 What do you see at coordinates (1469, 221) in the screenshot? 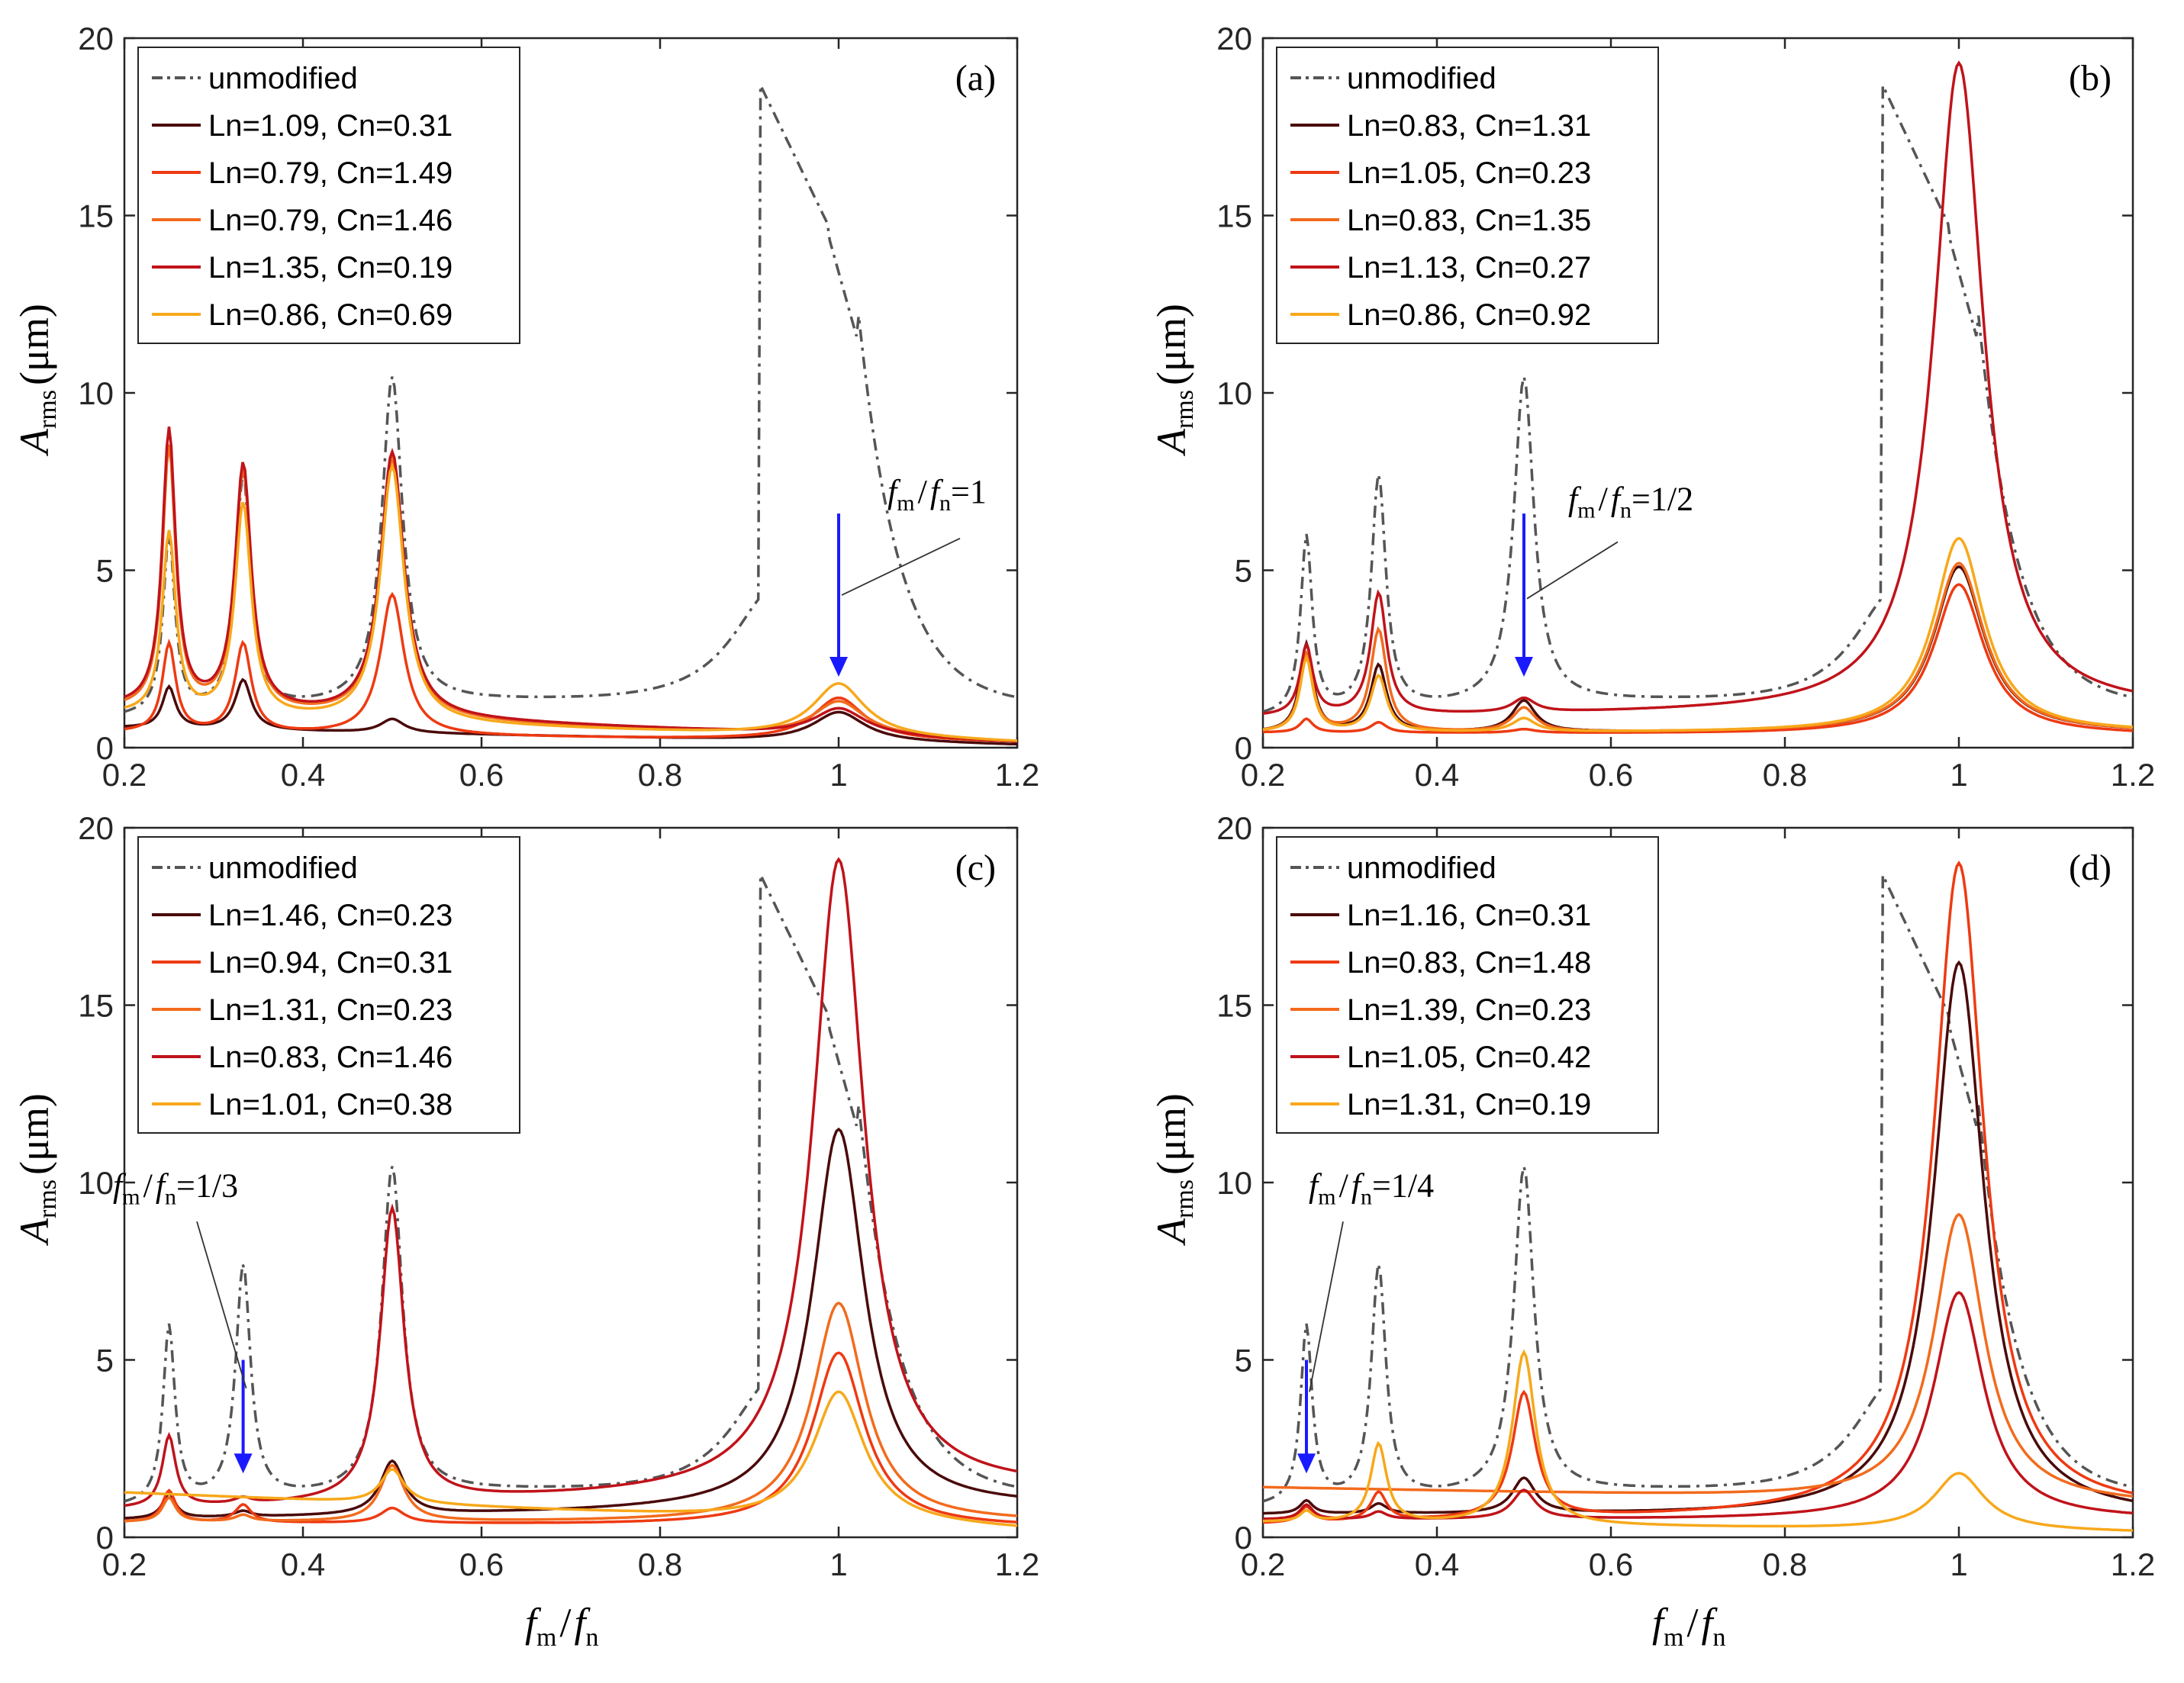
I see `legend-entry: Ln=0.83, Cn=1.35` at bounding box center [1469, 221].